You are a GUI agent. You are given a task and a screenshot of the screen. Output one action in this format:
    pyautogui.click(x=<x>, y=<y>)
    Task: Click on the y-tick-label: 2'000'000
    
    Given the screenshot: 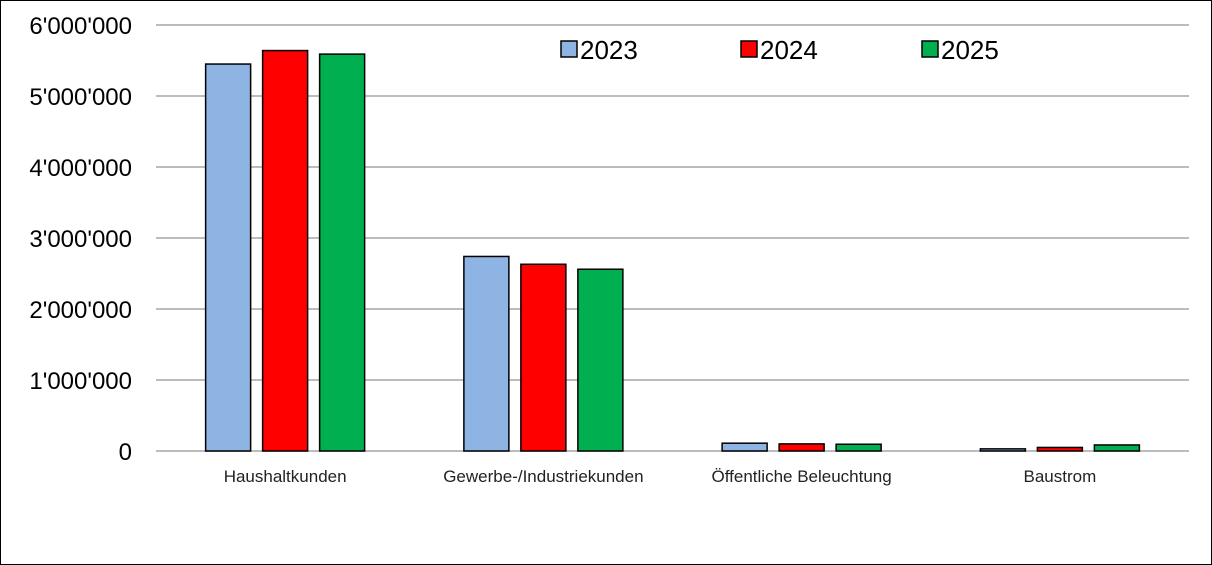 What is the action you would take?
    pyautogui.click(x=80, y=310)
    